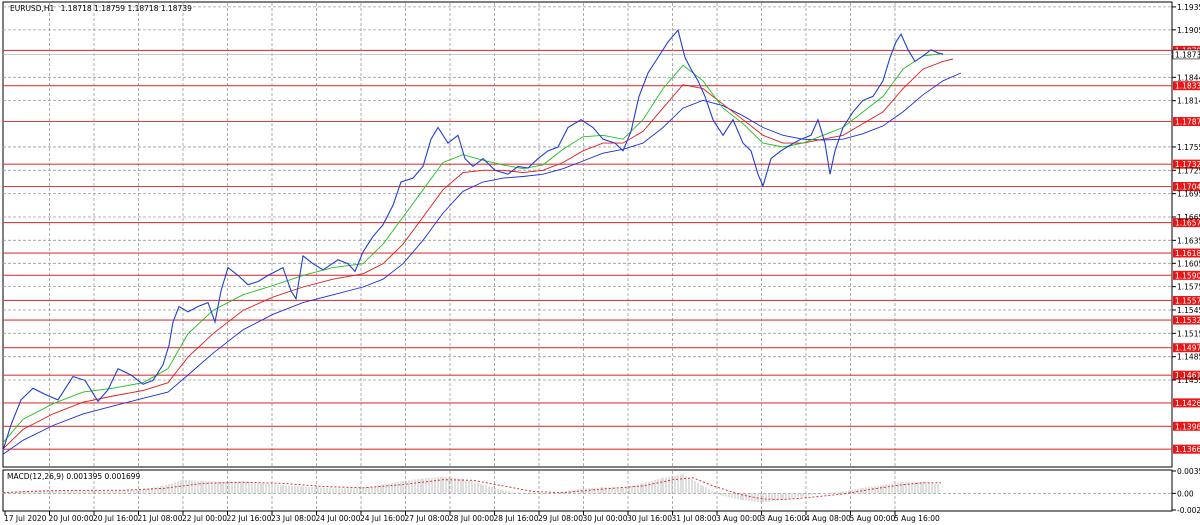  I want to click on x-tick-label: 24 Jul 00:00, so click(338, 518).